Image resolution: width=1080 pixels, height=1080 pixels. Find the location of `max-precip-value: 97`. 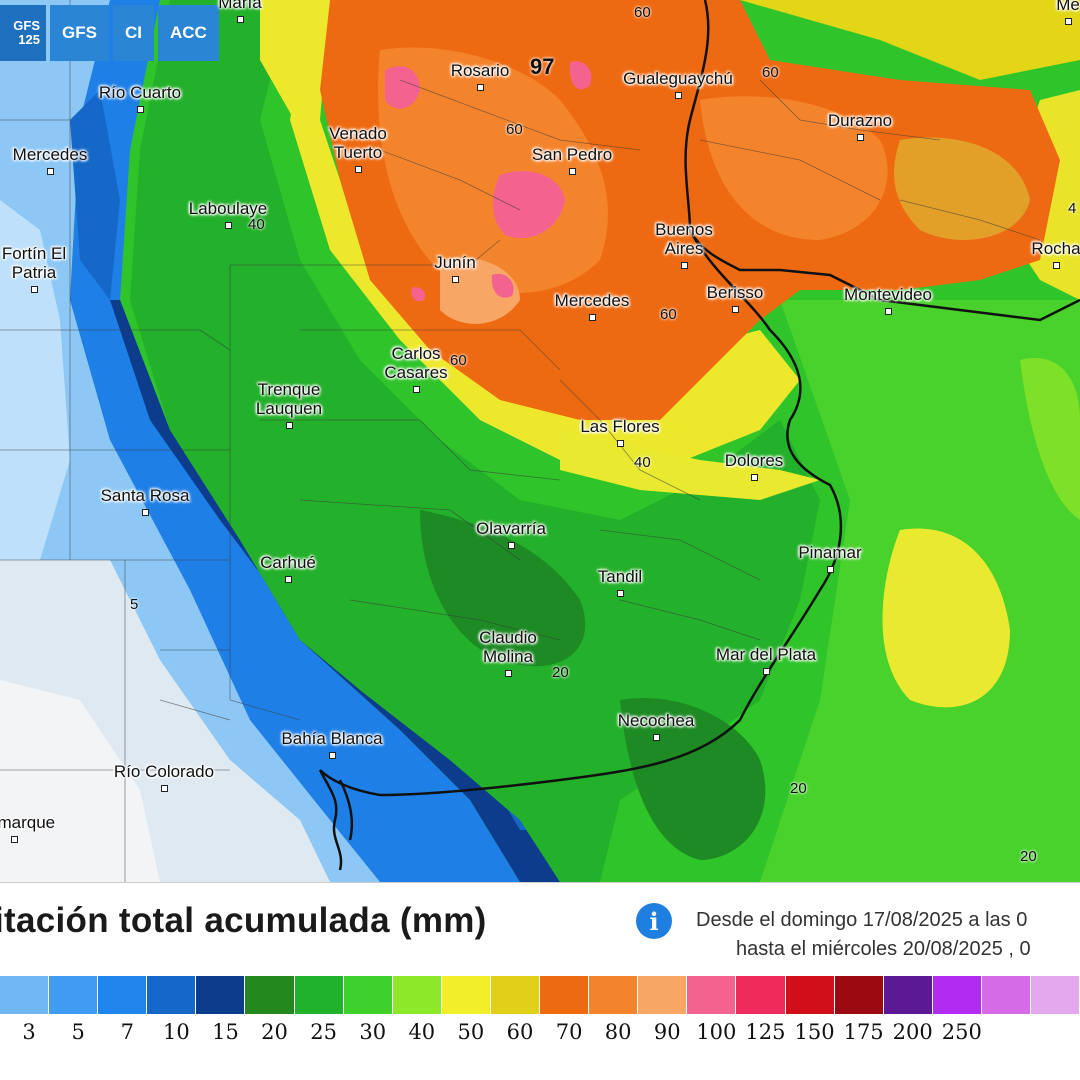

max-precip-value: 97 is located at coordinates (542, 66).